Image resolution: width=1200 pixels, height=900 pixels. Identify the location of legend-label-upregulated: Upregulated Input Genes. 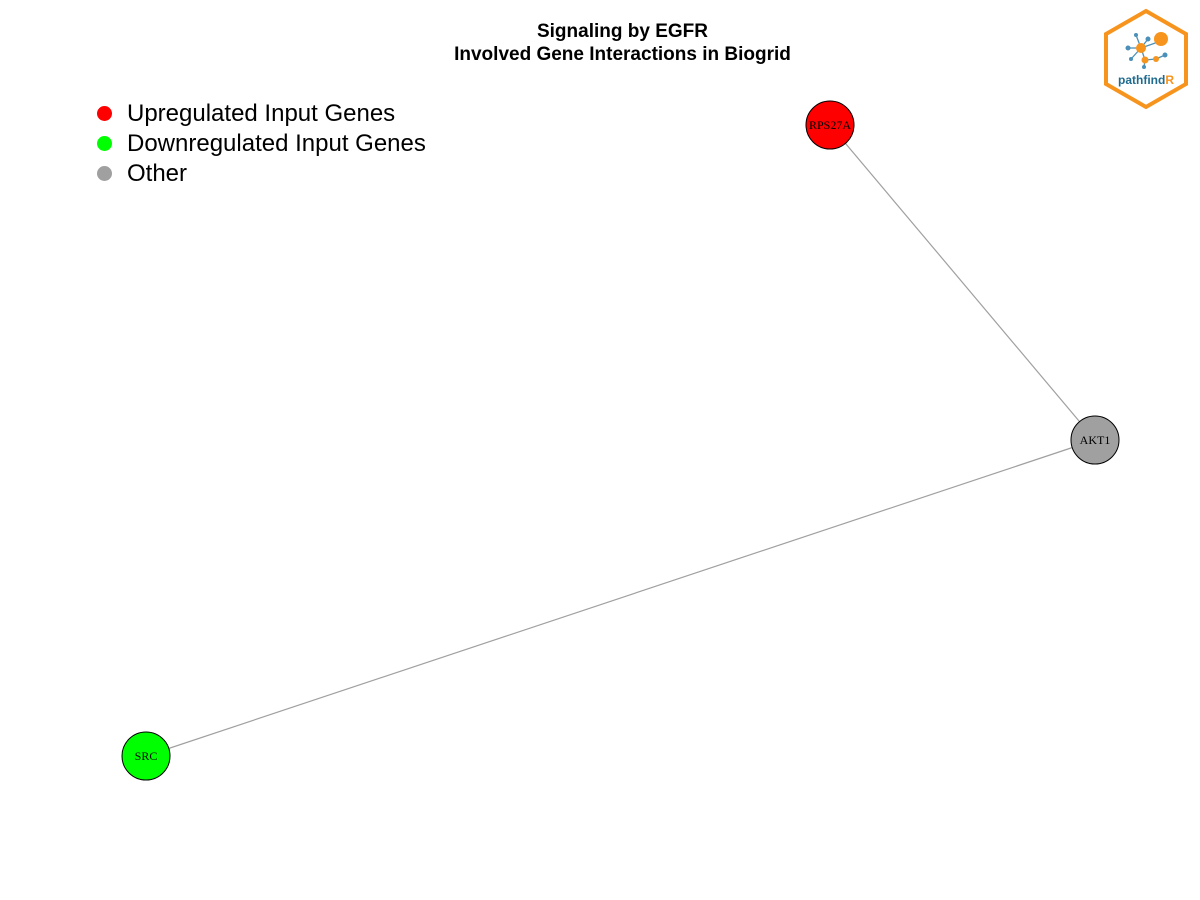
(261, 113).